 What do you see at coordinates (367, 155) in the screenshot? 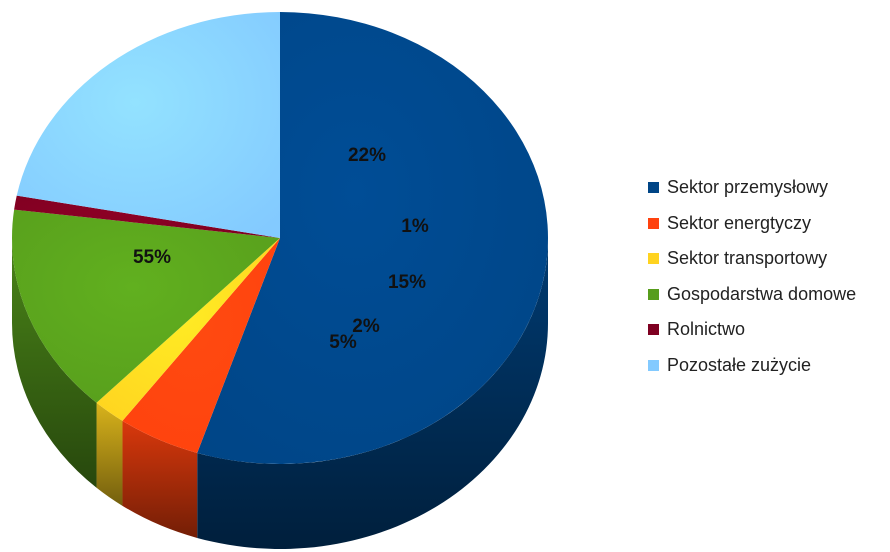
I see `slice-value-label: 22%` at bounding box center [367, 155].